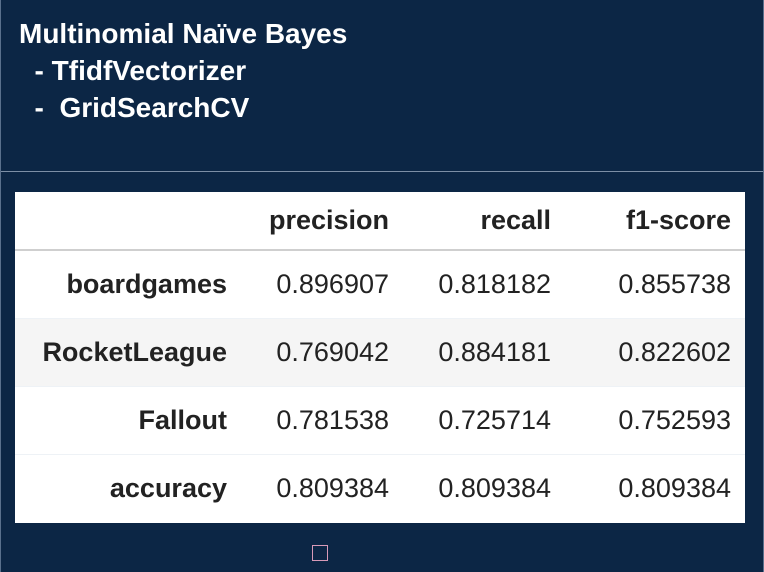 The height and width of the screenshot is (572, 764). Describe the element at coordinates (168, 487) in the screenshot. I see `row-label: accuracy` at that location.